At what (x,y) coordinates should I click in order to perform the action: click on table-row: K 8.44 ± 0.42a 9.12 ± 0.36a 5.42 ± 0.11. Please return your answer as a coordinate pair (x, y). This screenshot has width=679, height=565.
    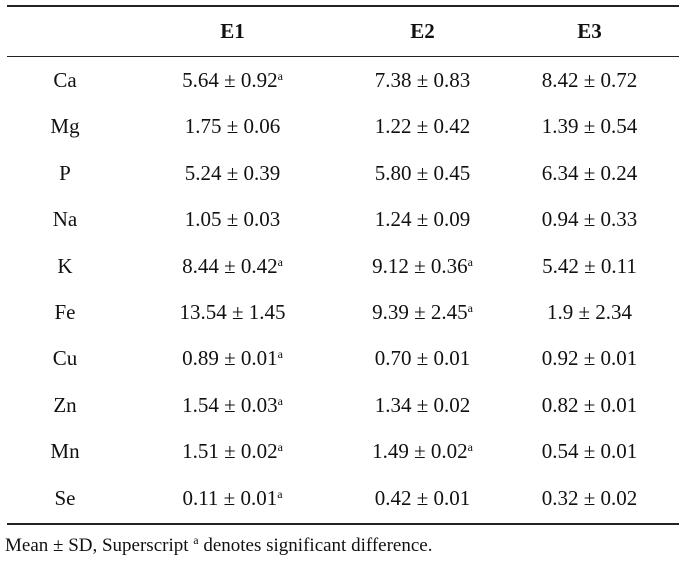
    Looking at the image, I should click on (339, 266).